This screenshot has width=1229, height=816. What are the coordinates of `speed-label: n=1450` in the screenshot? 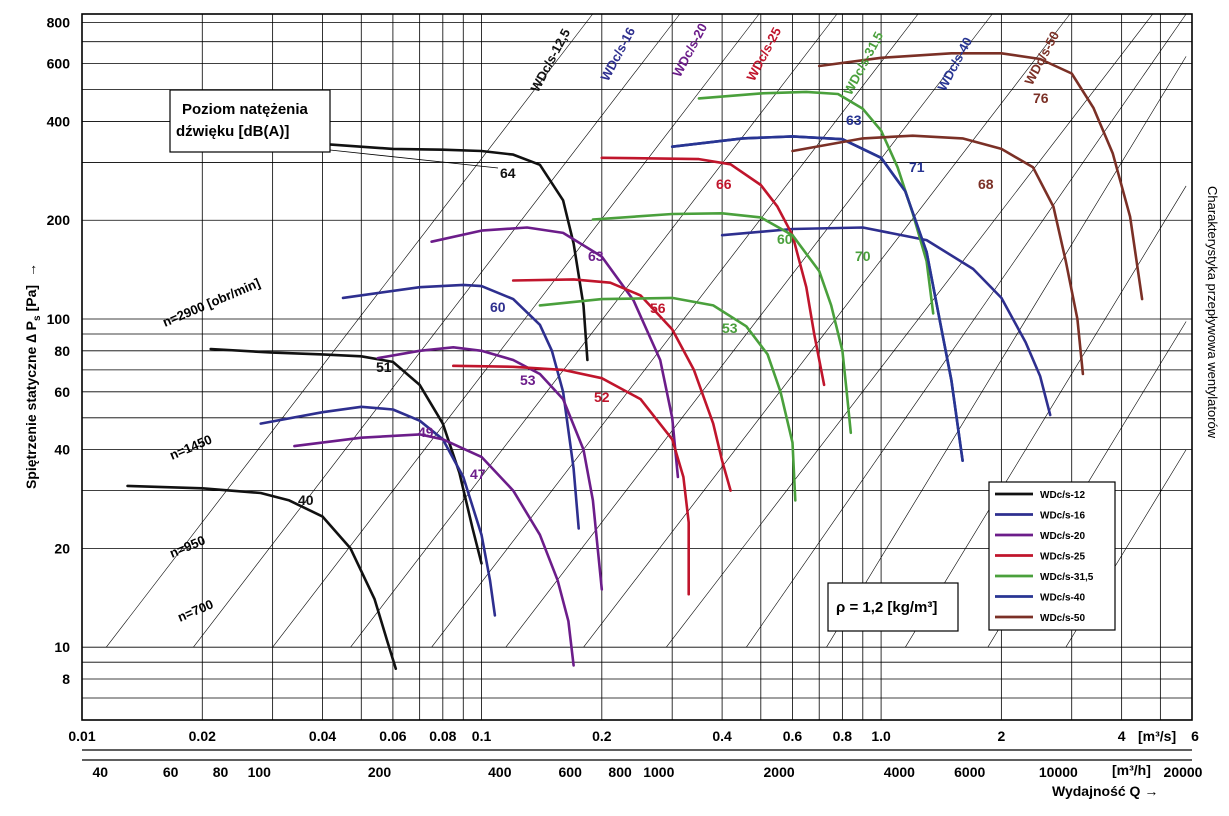 It's located at (190, 447).